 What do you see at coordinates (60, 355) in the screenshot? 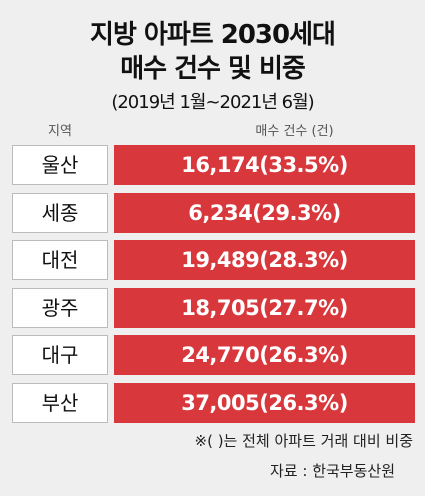
I see `region-cell: 대구` at bounding box center [60, 355].